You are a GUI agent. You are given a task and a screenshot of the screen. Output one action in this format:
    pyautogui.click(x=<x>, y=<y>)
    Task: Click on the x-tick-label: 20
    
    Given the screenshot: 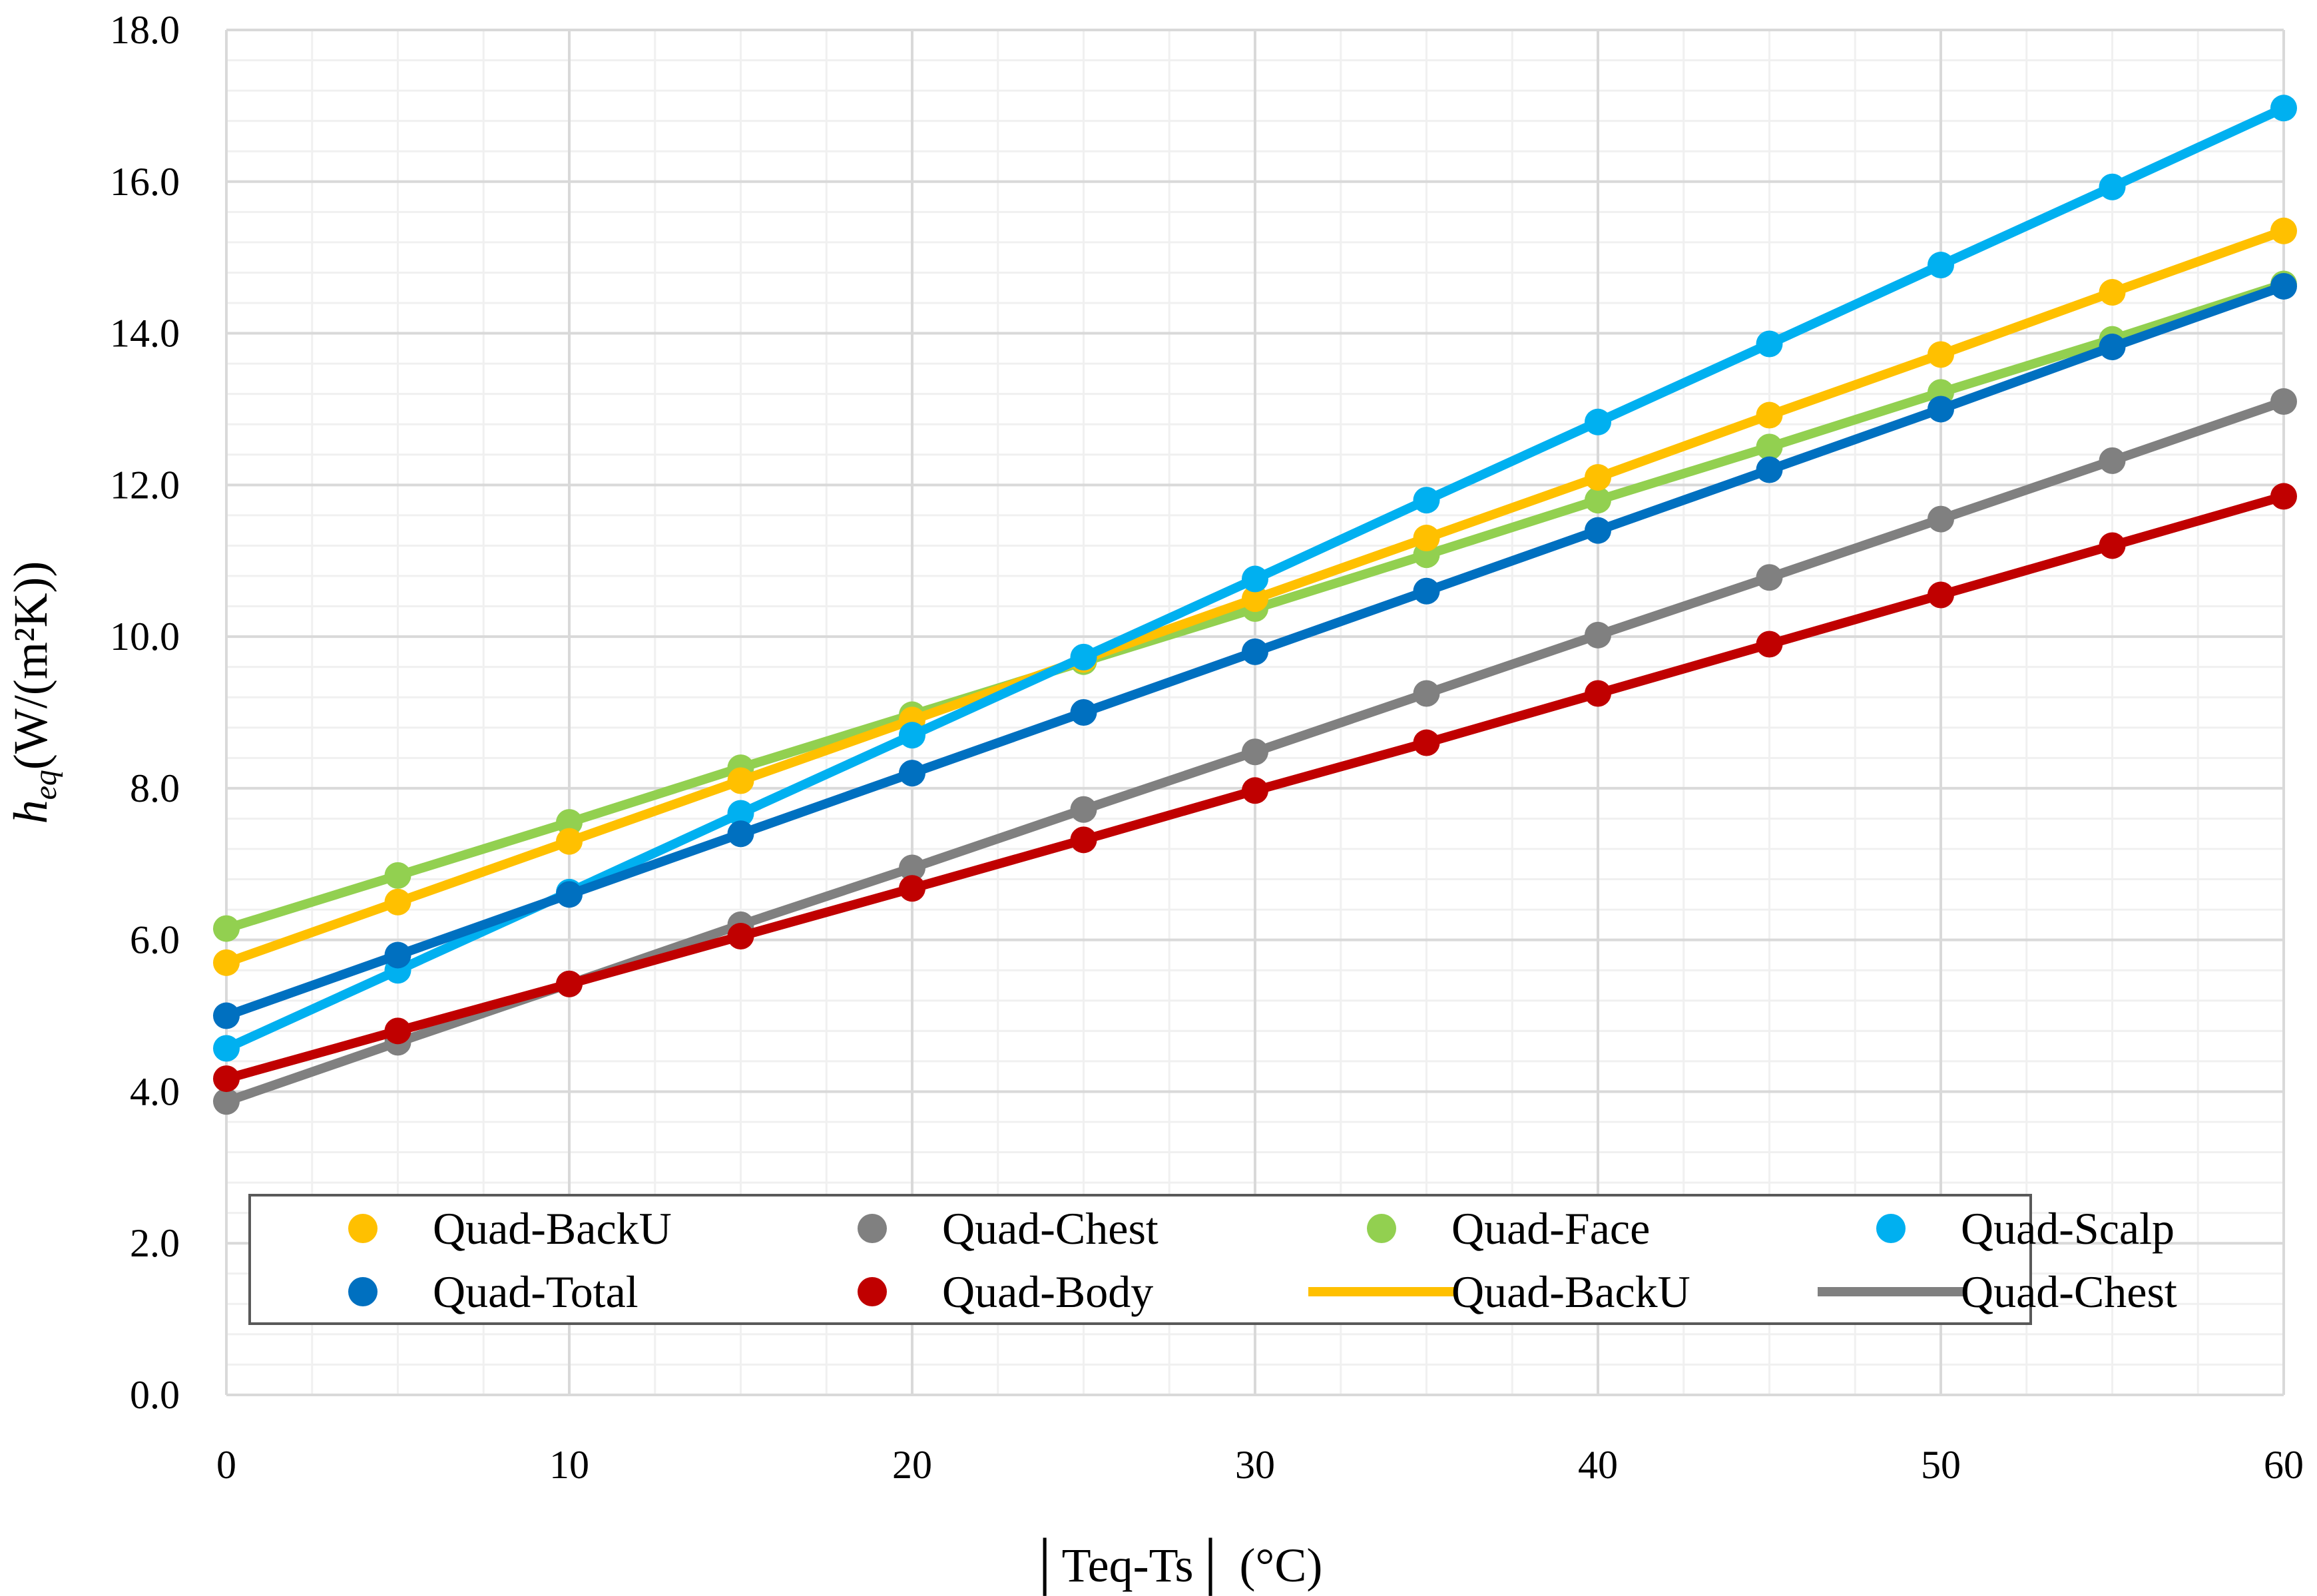 What is the action you would take?
    pyautogui.click(x=912, y=1465)
    